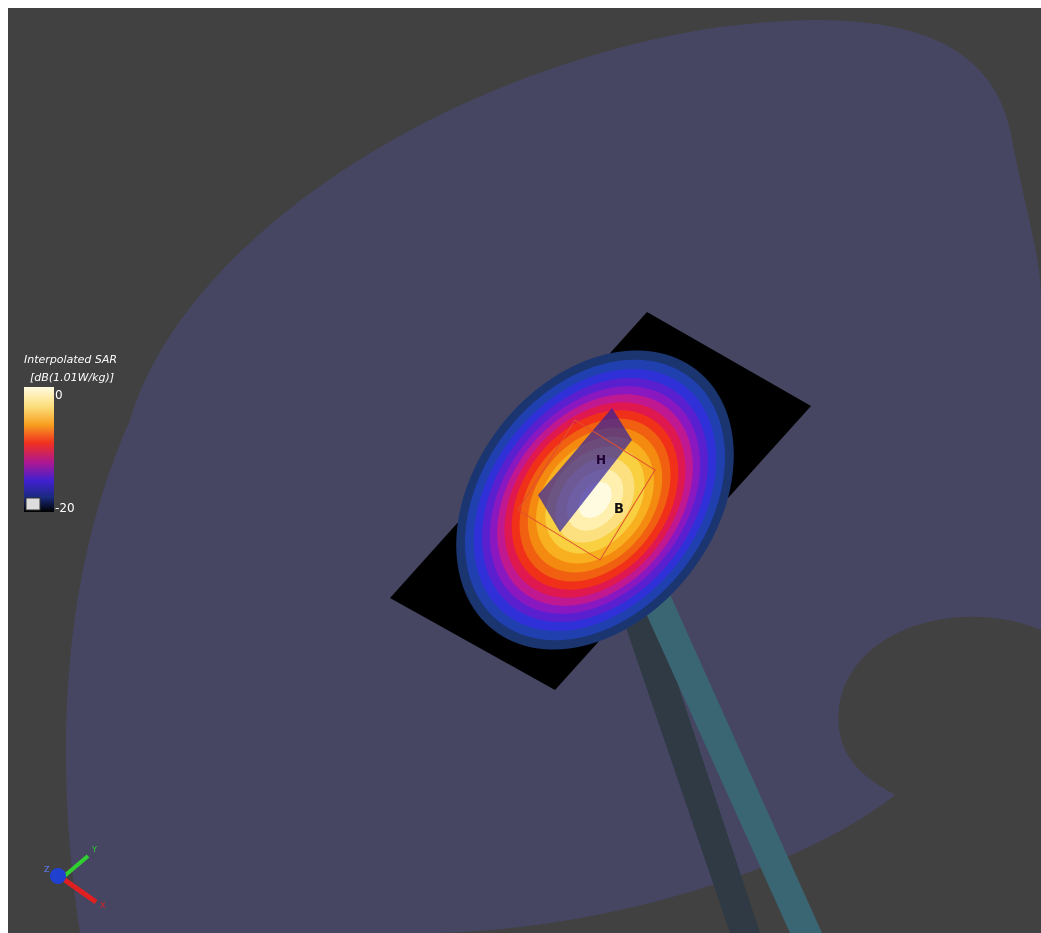 The width and height of the screenshot is (1041, 933). I want to click on sar-contours, so click(595, 500).